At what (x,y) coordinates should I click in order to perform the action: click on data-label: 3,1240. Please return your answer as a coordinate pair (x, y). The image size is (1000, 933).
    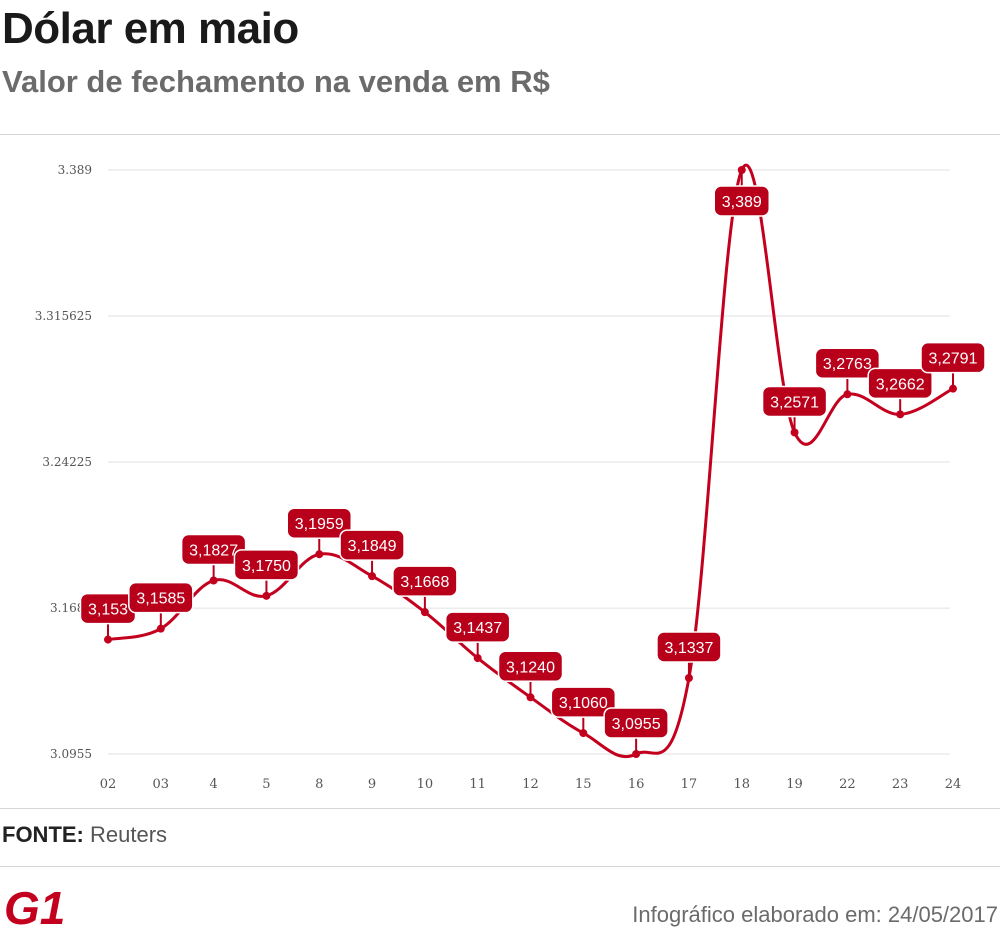
    Looking at the image, I should click on (530, 674).